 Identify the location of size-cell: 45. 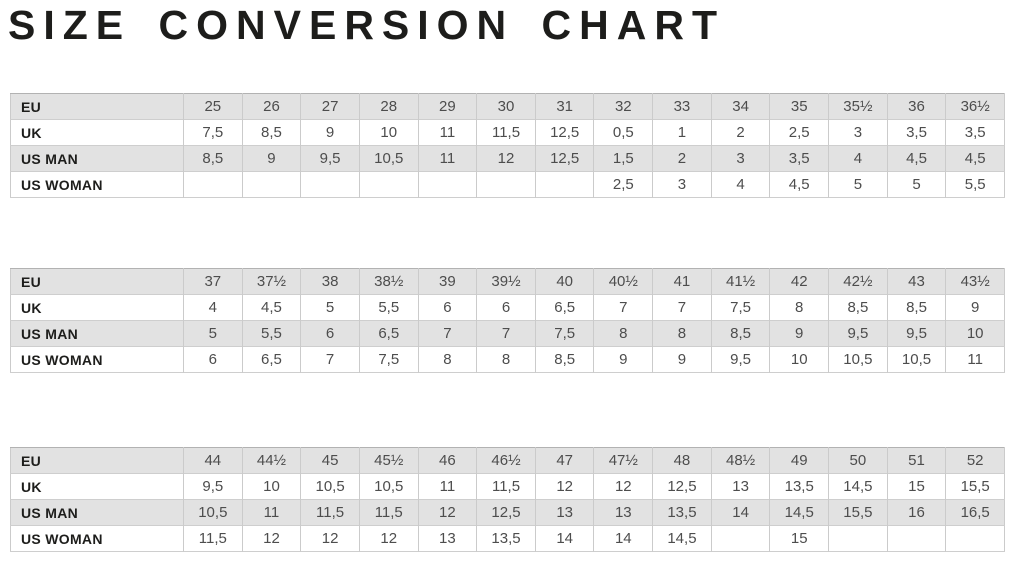
(330, 460).